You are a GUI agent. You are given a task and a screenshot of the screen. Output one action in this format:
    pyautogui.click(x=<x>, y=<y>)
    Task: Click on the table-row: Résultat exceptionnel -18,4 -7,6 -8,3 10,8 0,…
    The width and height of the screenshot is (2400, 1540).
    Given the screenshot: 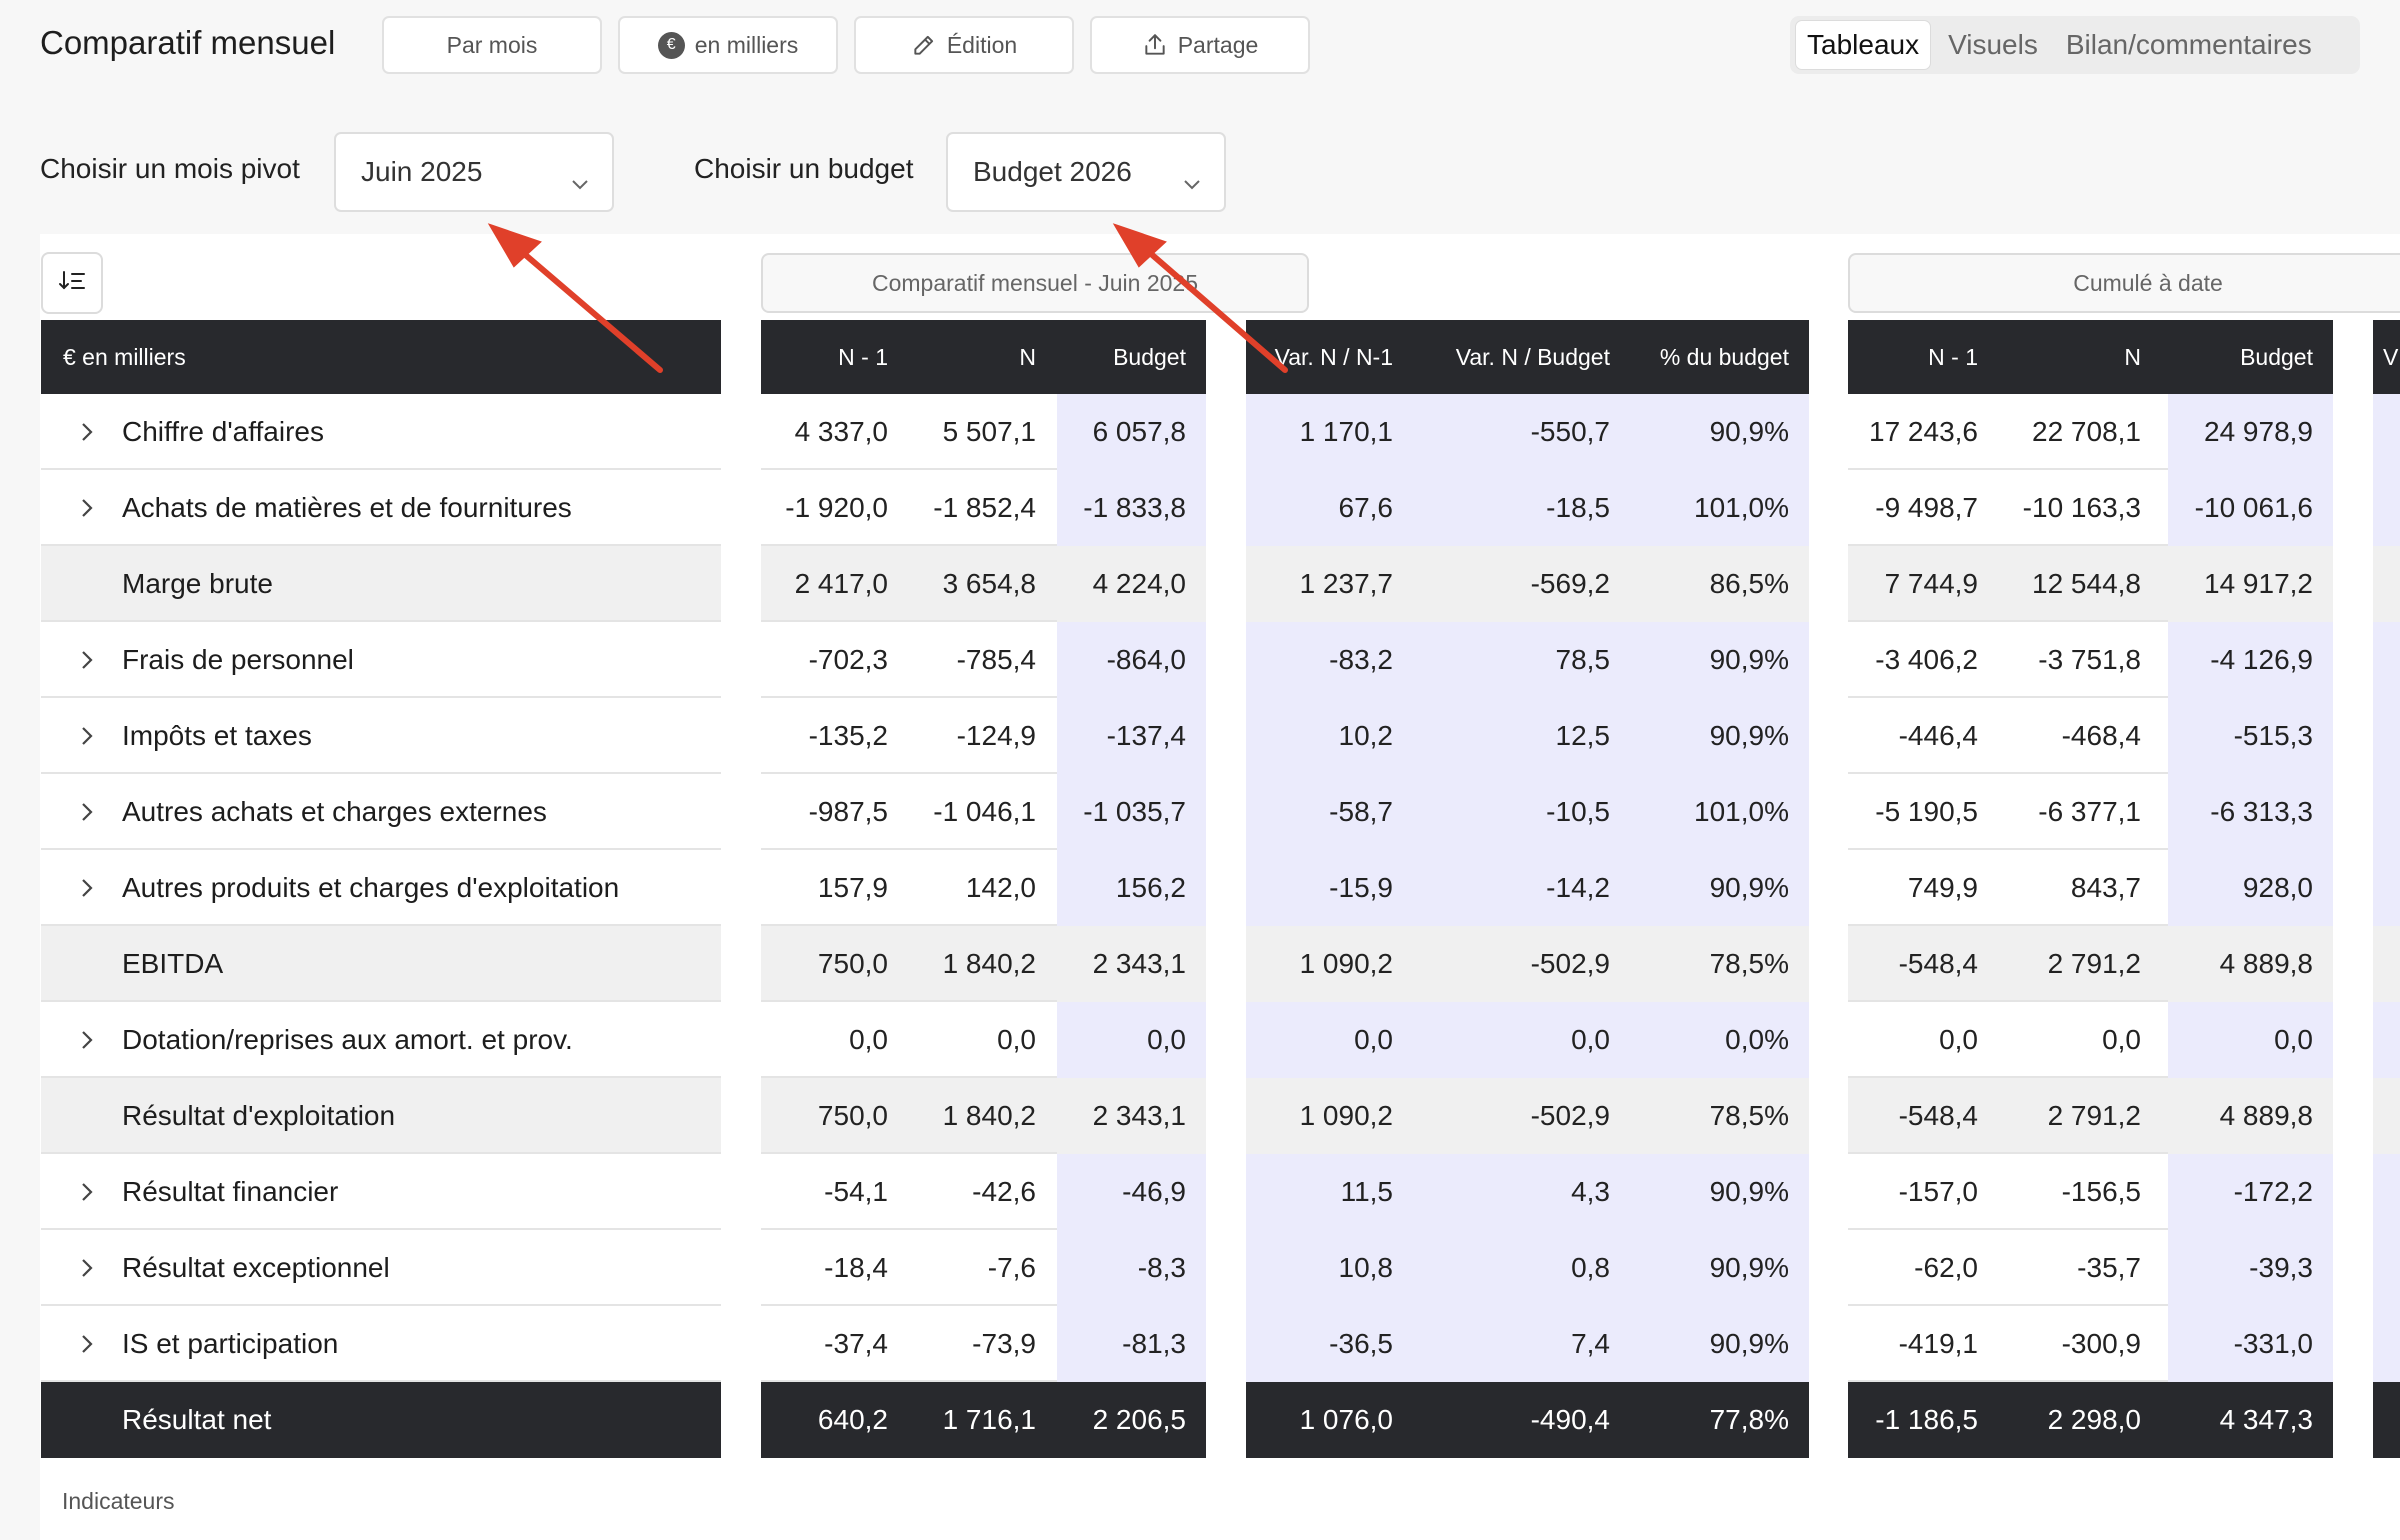 What is the action you would take?
    pyautogui.click(x=1200, y=1268)
    